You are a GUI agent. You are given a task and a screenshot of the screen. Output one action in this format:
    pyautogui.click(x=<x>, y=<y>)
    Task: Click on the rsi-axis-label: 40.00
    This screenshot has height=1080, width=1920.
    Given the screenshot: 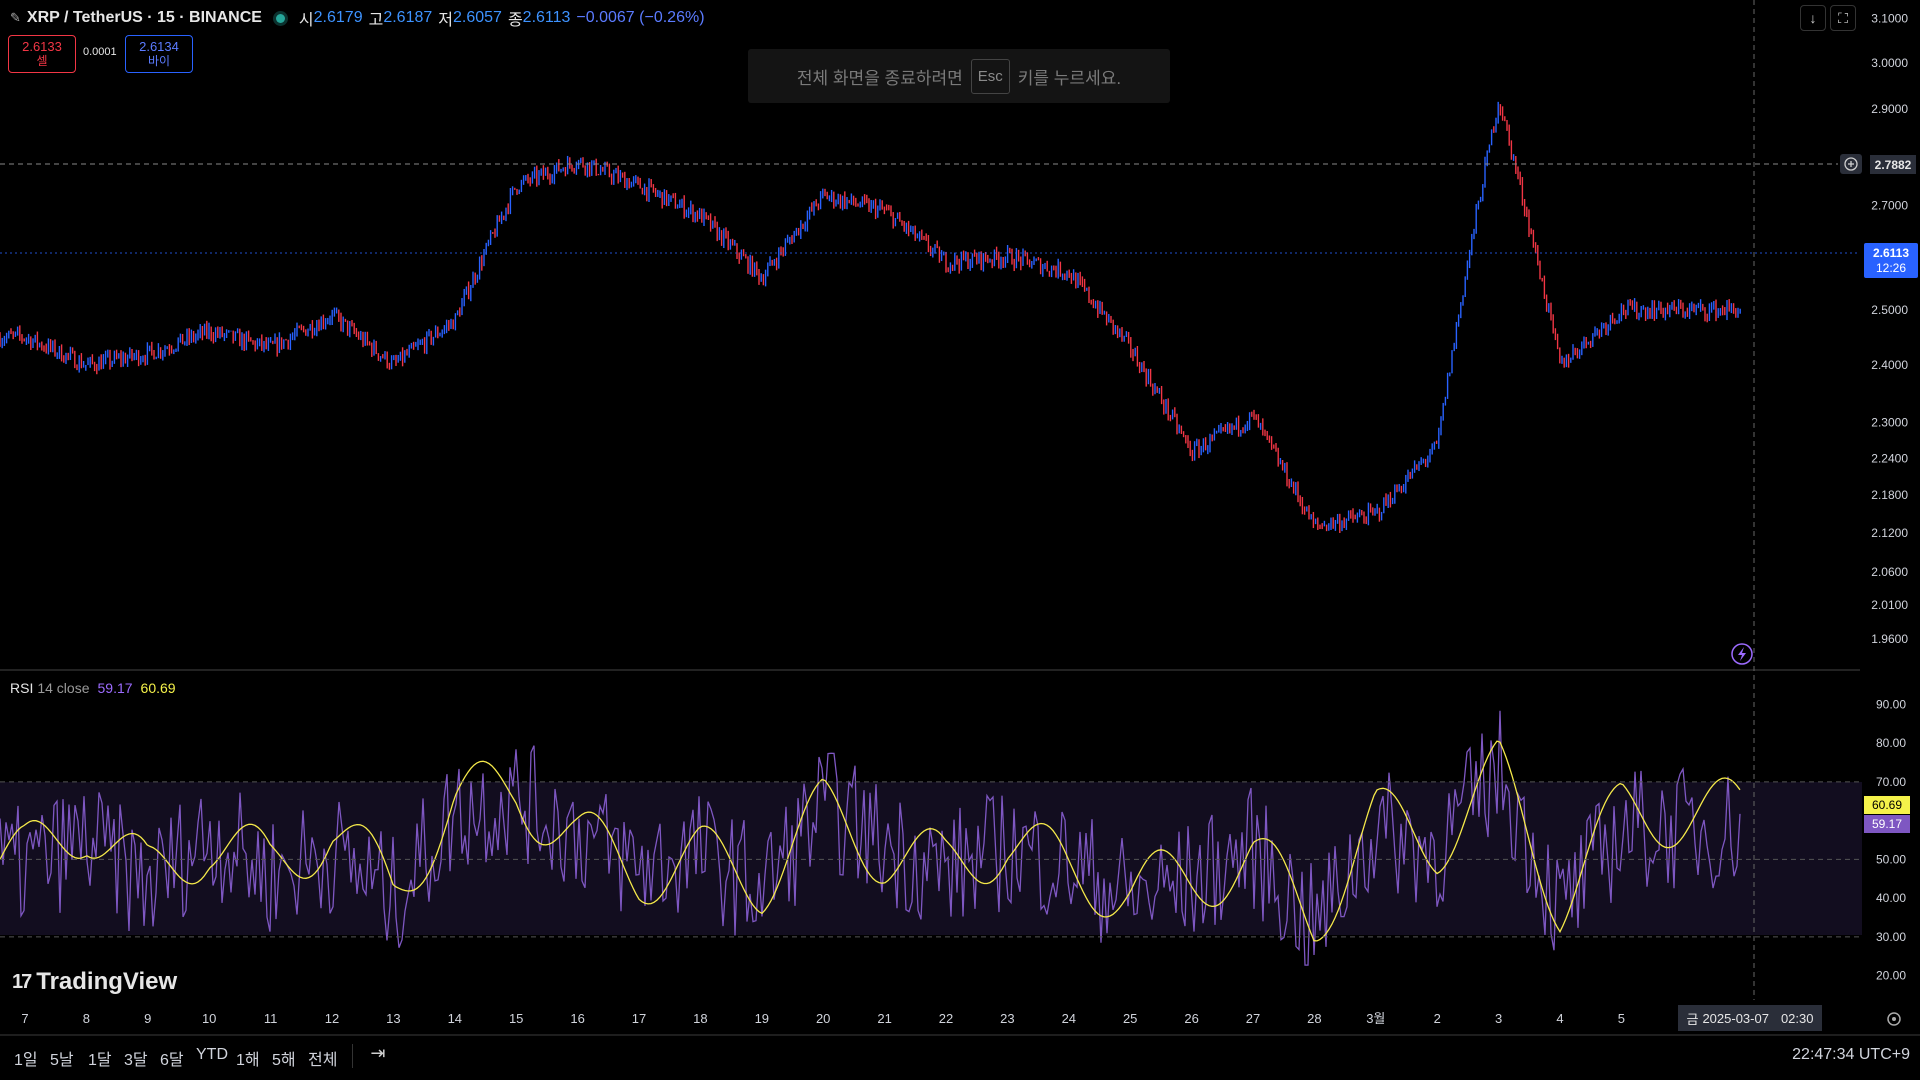 What is the action you would take?
    pyautogui.click(x=1891, y=898)
    